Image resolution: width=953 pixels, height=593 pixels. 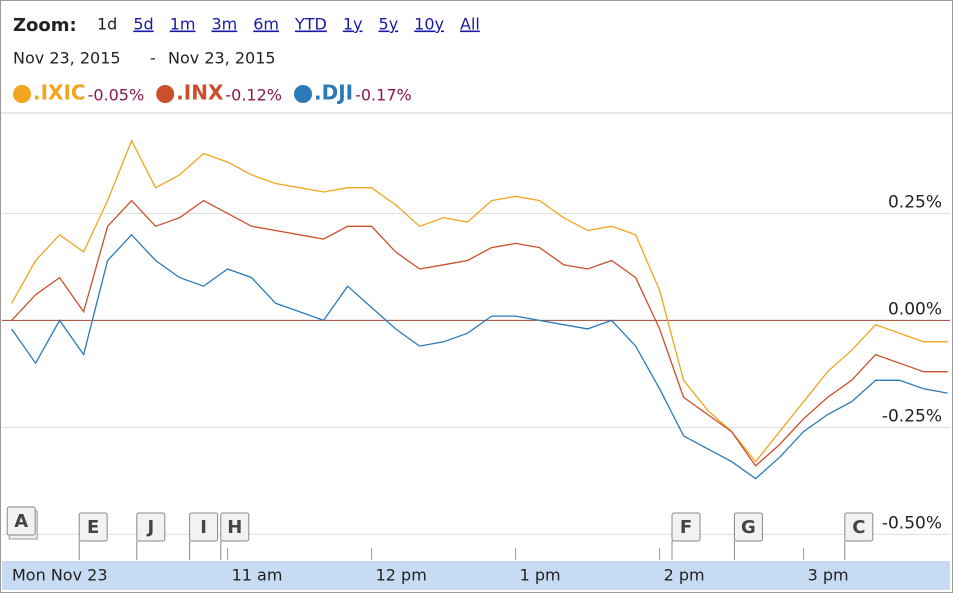 What do you see at coordinates (200, 93) in the screenshot?
I see `legend-name: .INX` at bounding box center [200, 93].